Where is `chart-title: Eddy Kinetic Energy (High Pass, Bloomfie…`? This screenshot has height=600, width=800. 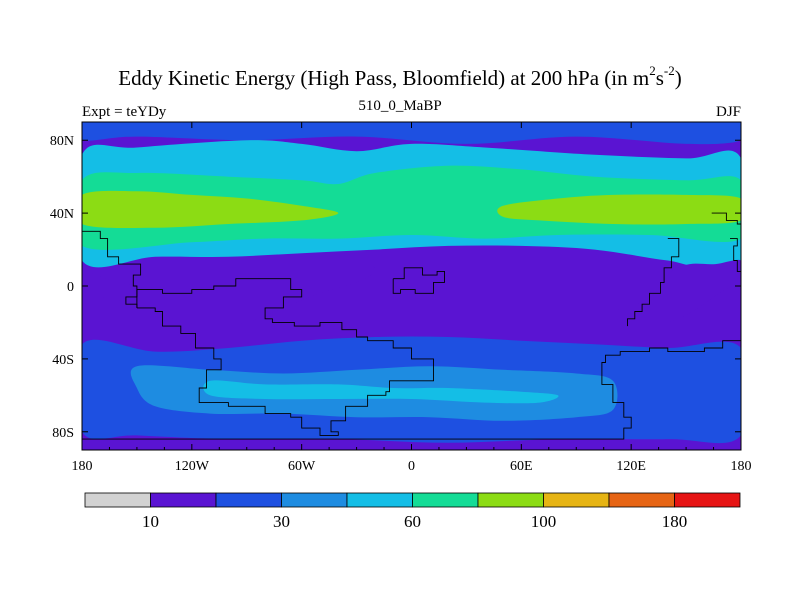
chart-title: Eddy Kinetic Energy (High Pass, Bloomfie… is located at coordinates (400, 76).